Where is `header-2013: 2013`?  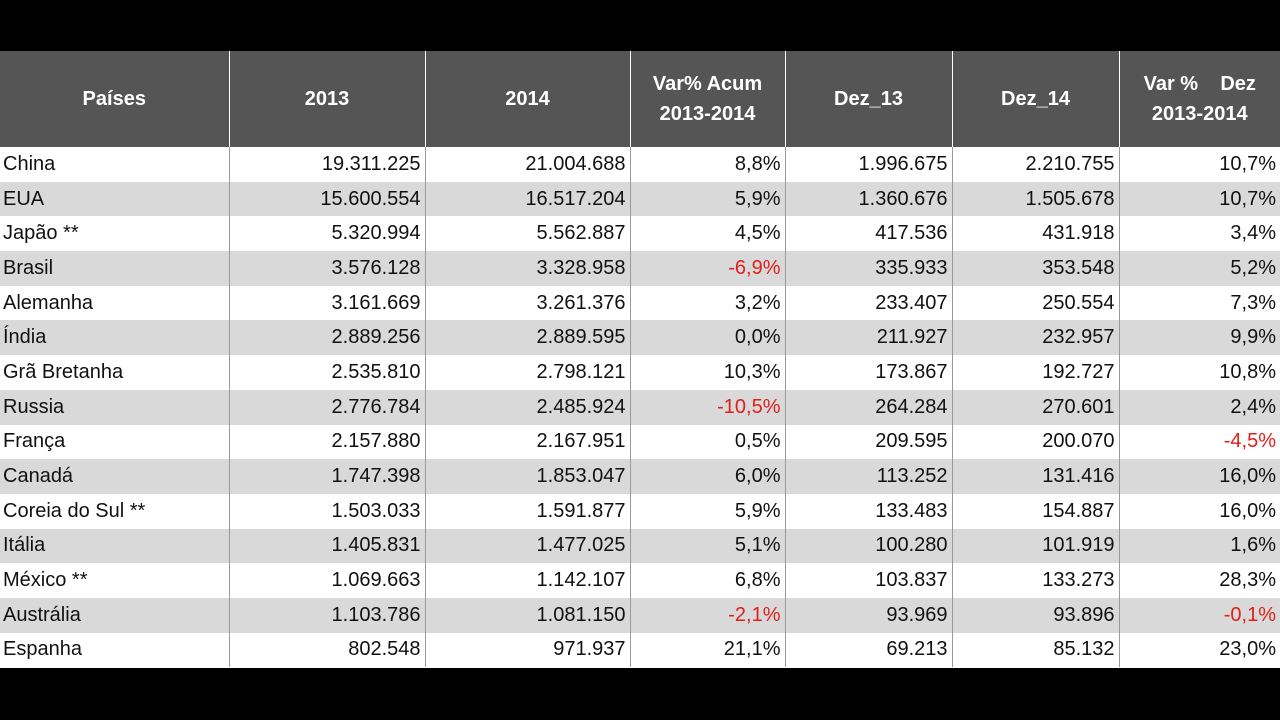
header-2013: 2013 is located at coordinates (327, 99).